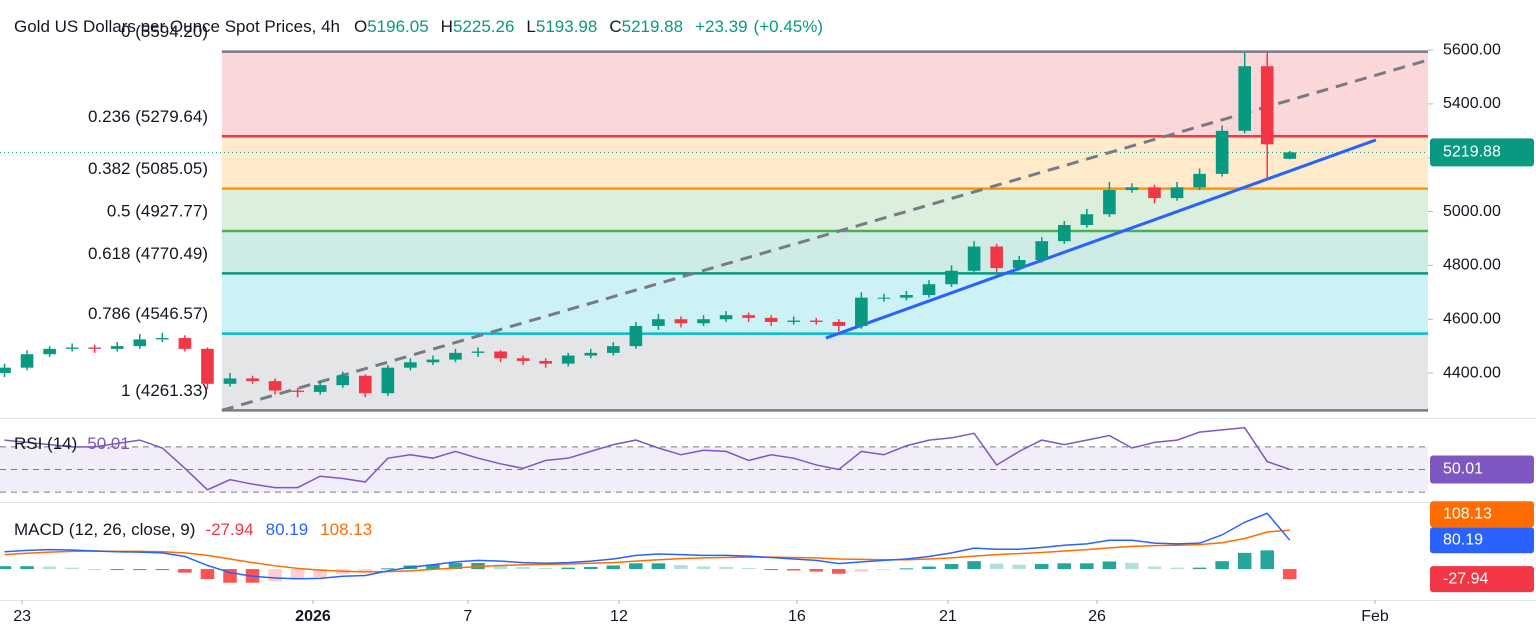  Describe the element at coordinates (619, 616) in the screenshot. I see `x-tick-label: 12` at that location.